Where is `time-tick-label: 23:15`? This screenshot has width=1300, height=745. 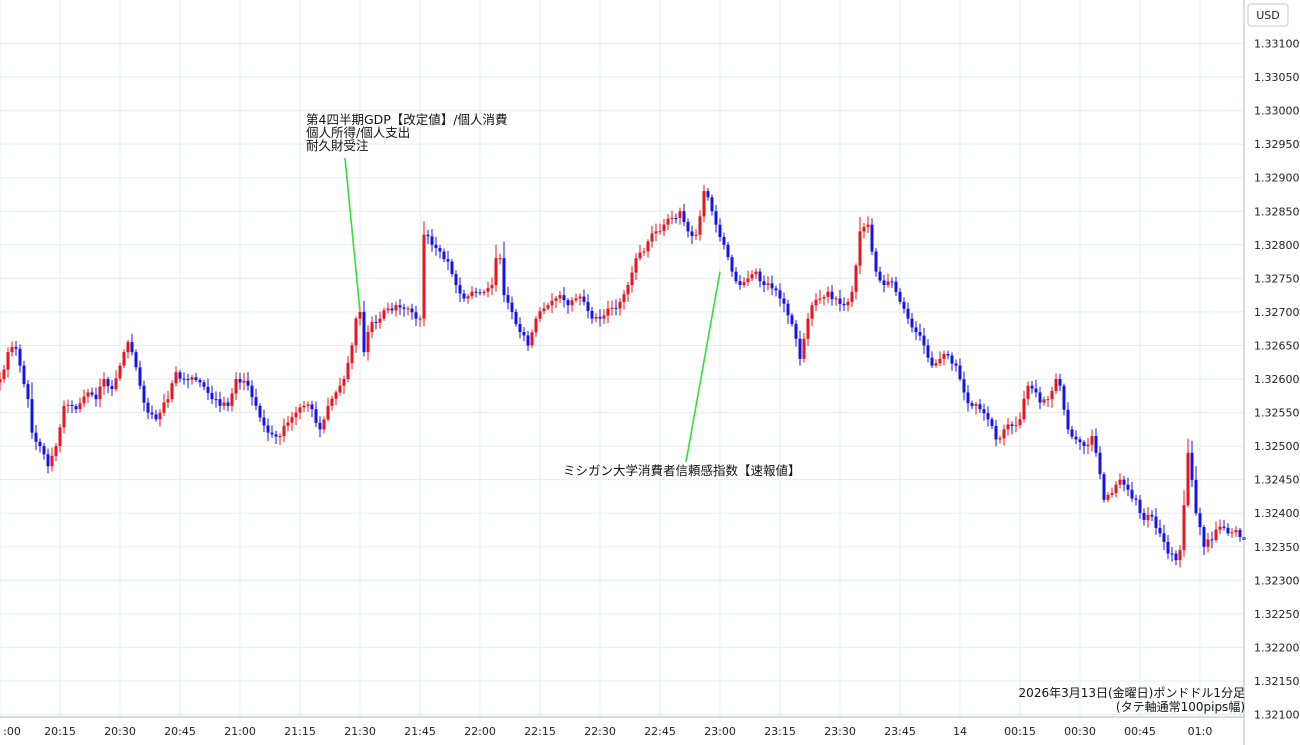
time-tick-label: 23:15 is located at coordinates (780, 731).